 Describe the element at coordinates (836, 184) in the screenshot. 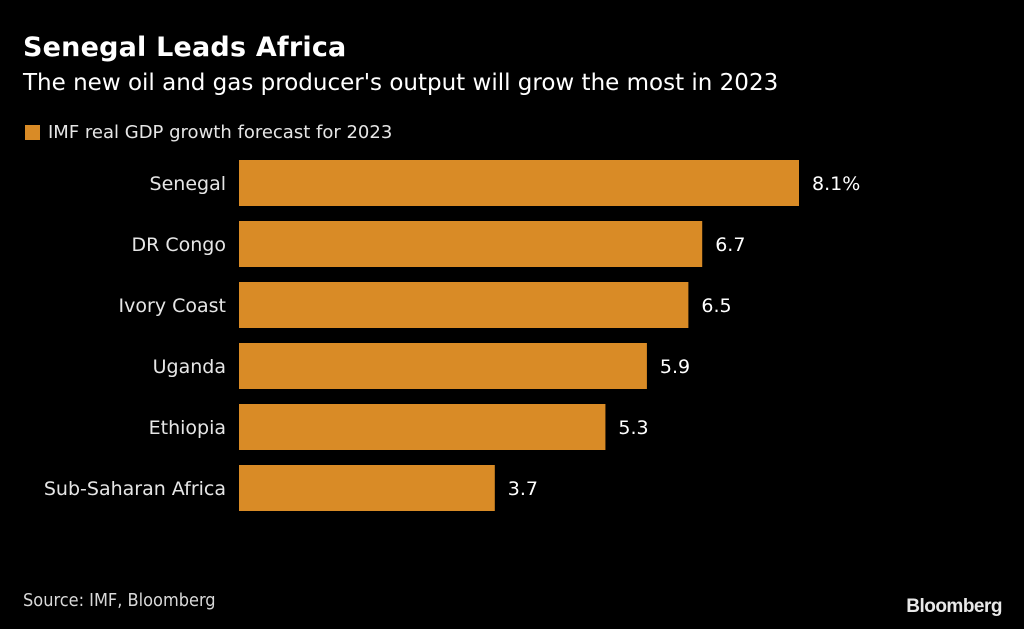

I see `value-label: 8.1%` at that location.